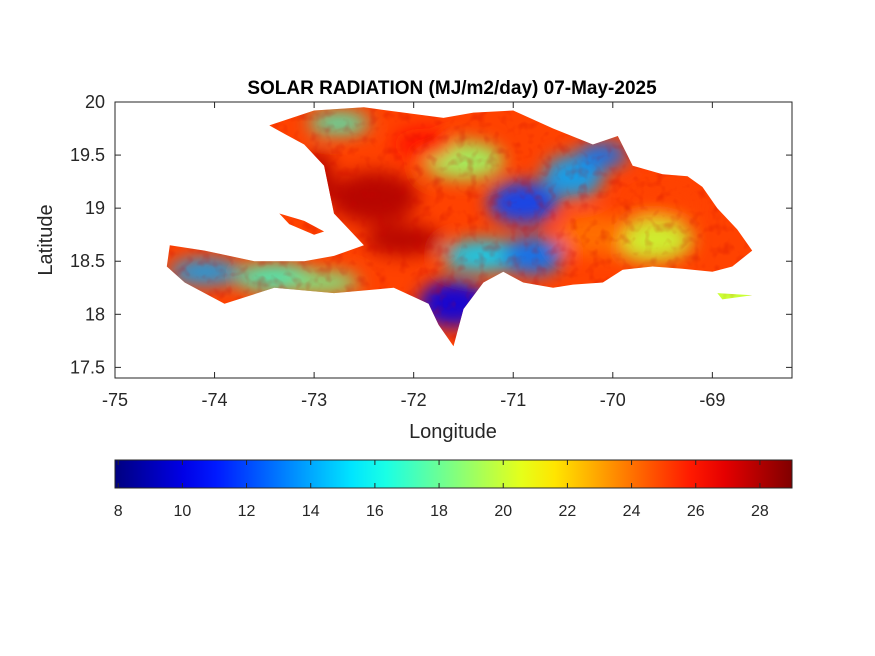 Image resolution: width=875 pixels, height=656 pixels. What do you see at coordinates (311, 511) in the screenshot?
I see `colorbar-tick-label: 14` at bounding box center [311, 511].